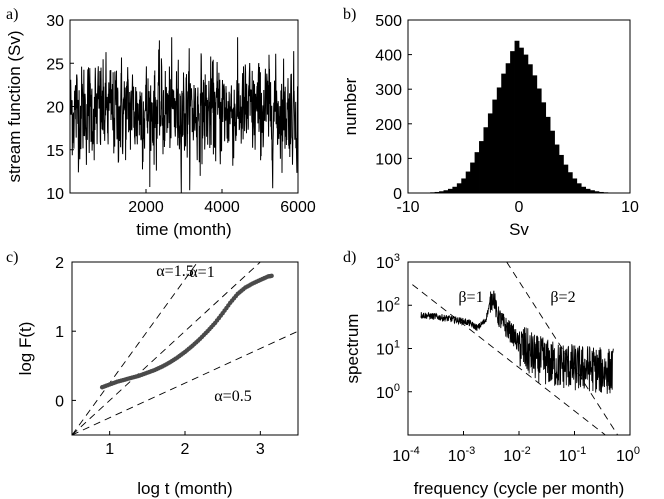  Describe the element at coordinates (12, 14) in the screenshot. I see `panel-a-letter: a)` at that location.